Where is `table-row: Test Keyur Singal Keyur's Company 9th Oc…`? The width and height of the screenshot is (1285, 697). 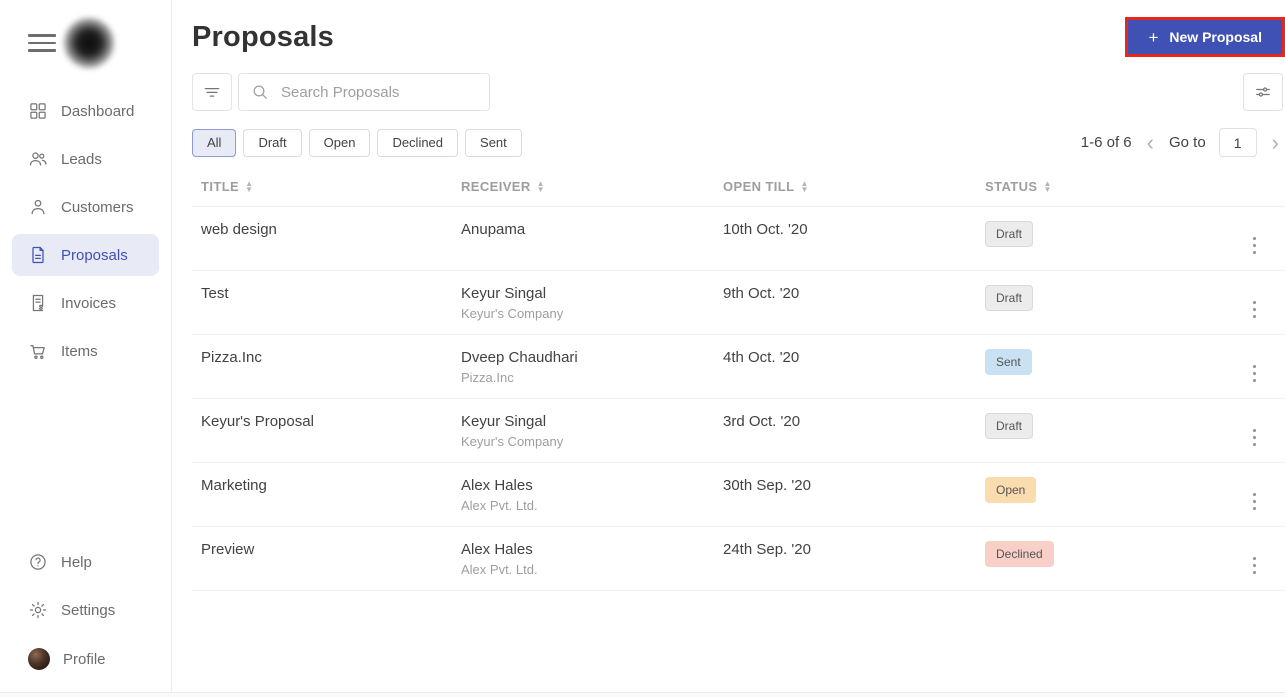
table-row: Test Keyur Singal Keyur's Company 9th Oc… is located at coordinates (738, 303).